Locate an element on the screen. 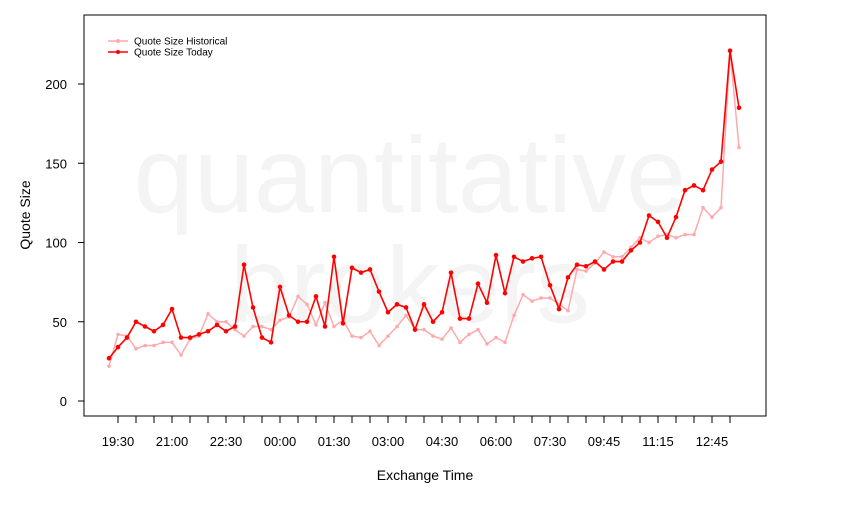  legend-marker is located at coordinates (118, 41).